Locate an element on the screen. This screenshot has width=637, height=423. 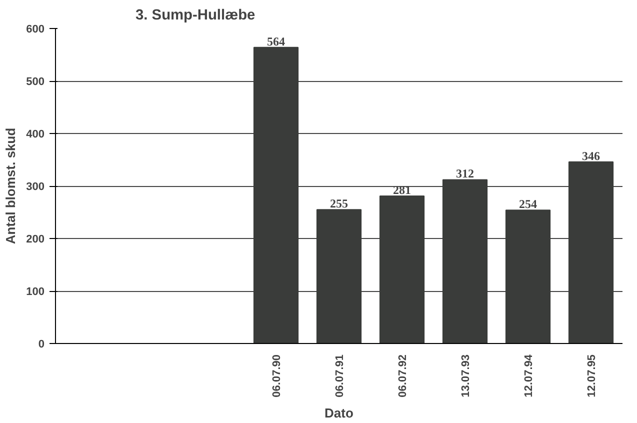
x-tick-label: 12.07.95 is located at coordinates (592, 376).